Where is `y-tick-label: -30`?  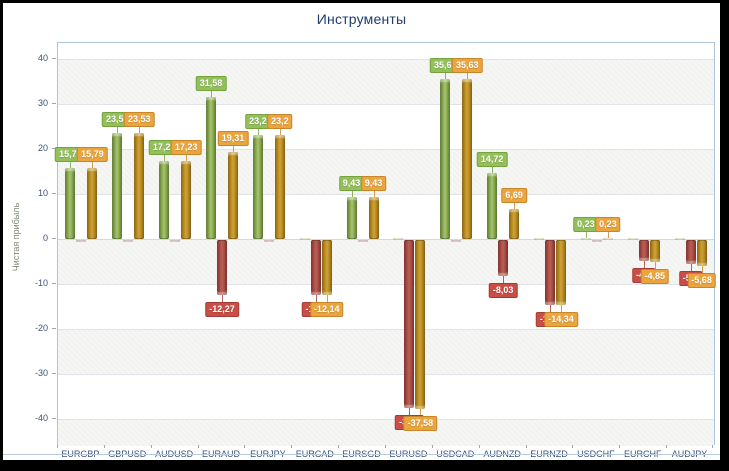 y-tick-label: -30 is located at coordinates (41, 373).